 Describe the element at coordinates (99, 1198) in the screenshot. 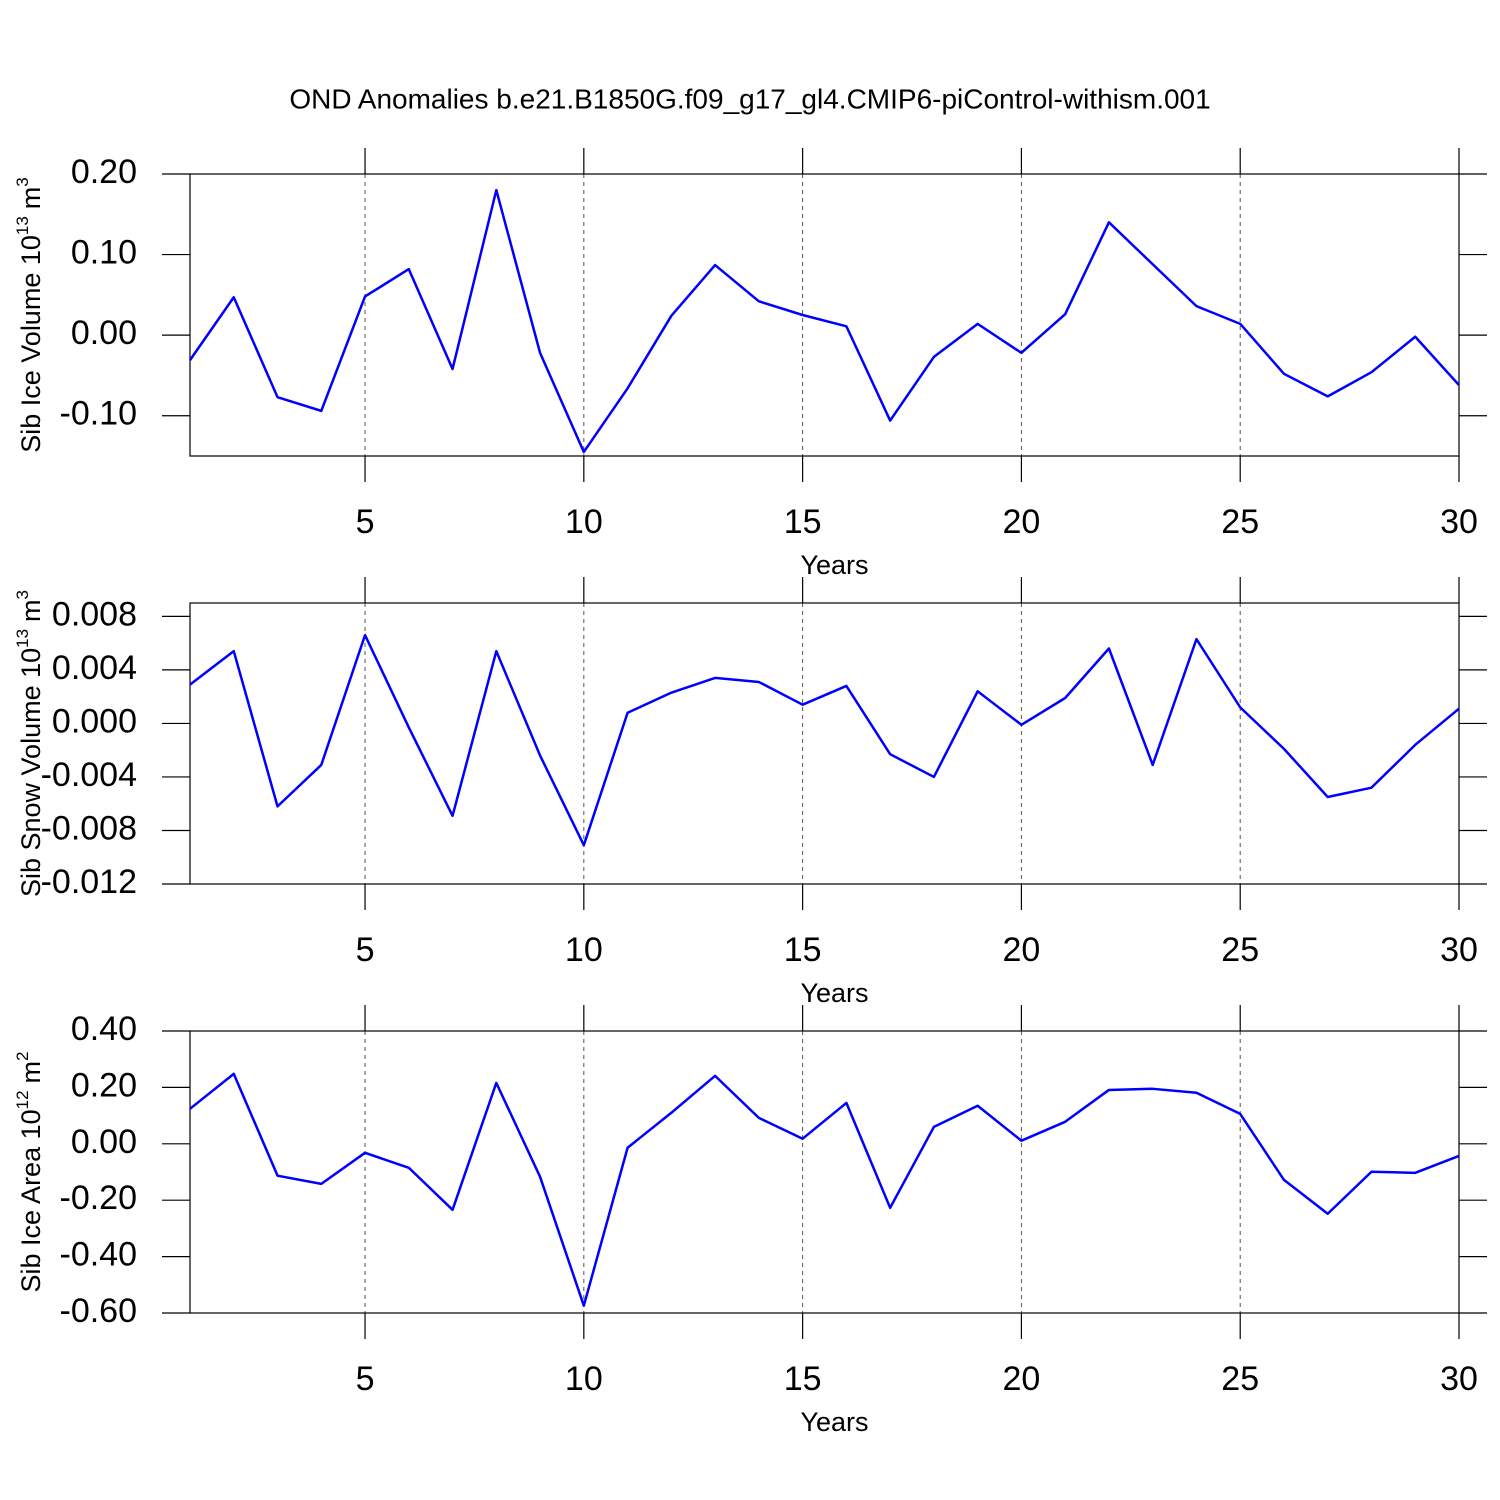

I see `y-tick-label: -0.20` at that location.